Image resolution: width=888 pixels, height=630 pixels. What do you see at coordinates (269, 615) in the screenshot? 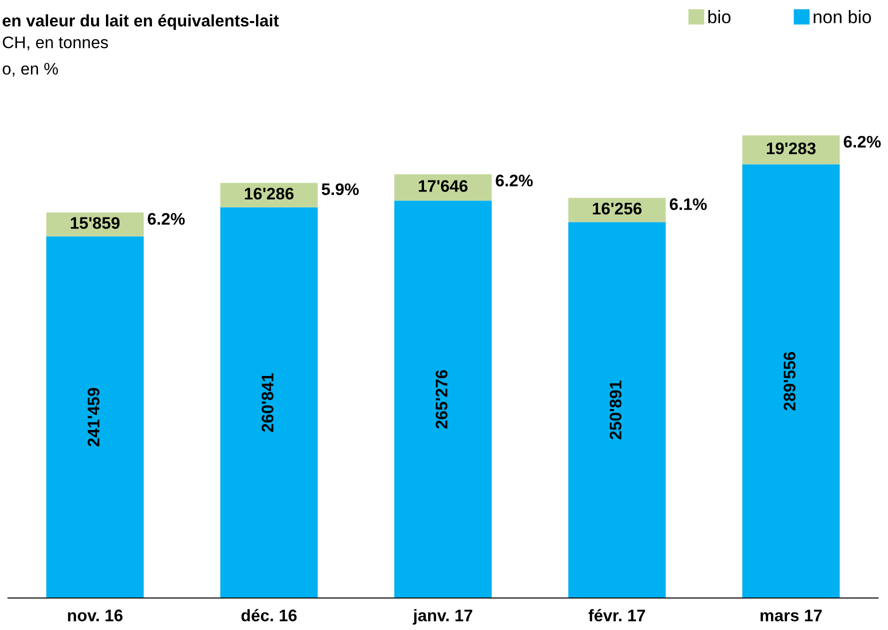
I see `x-tick-label: déc. 16` at bounding box center [269, 615].